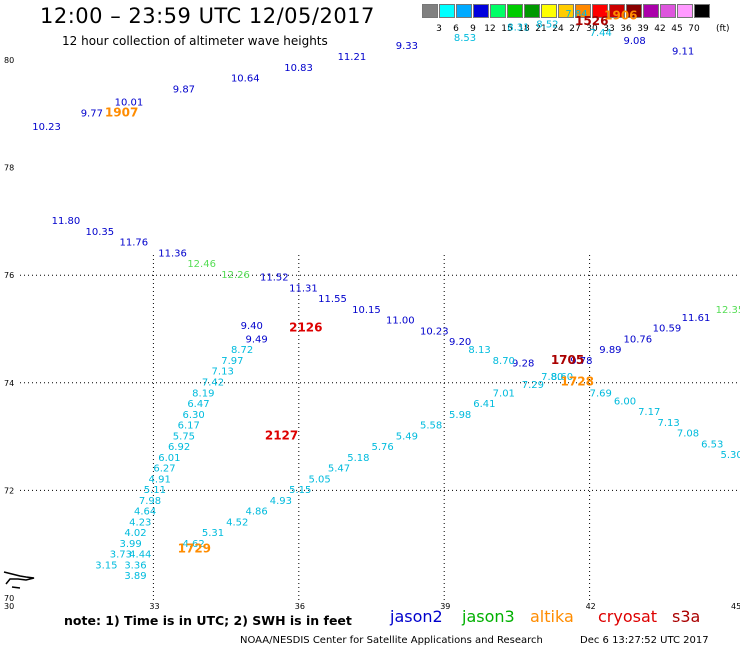 The image size is (740, 650). What do you see at coordinates (460, 415) in the screenshot?
I see `wave-height-value: 5.98` at bounding box center [460, 415].